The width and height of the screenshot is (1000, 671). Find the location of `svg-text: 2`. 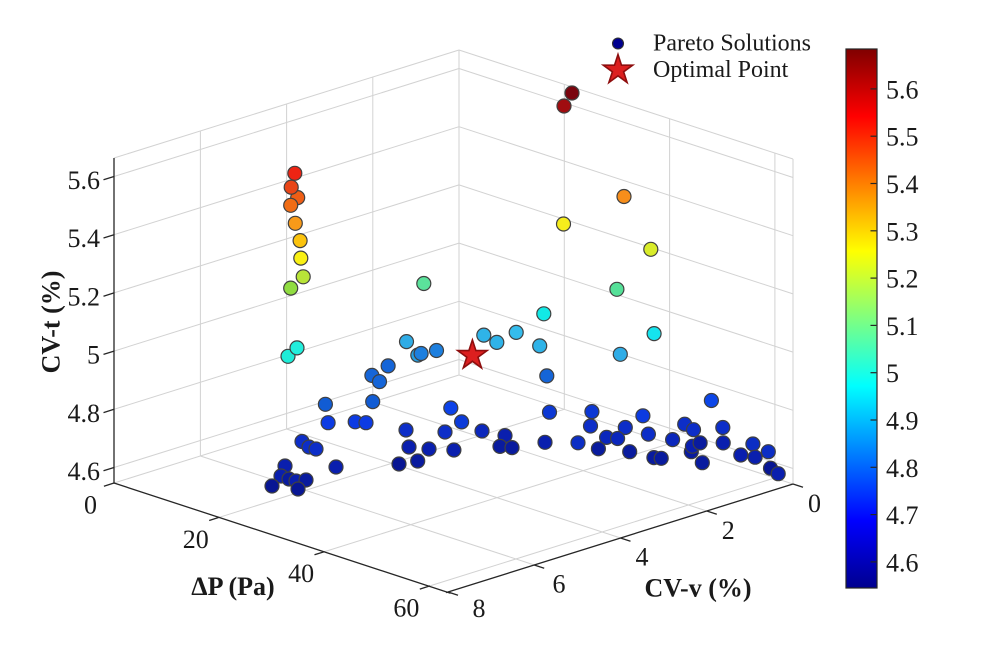

svg-text: 2 is located at coordinates (728, 530).